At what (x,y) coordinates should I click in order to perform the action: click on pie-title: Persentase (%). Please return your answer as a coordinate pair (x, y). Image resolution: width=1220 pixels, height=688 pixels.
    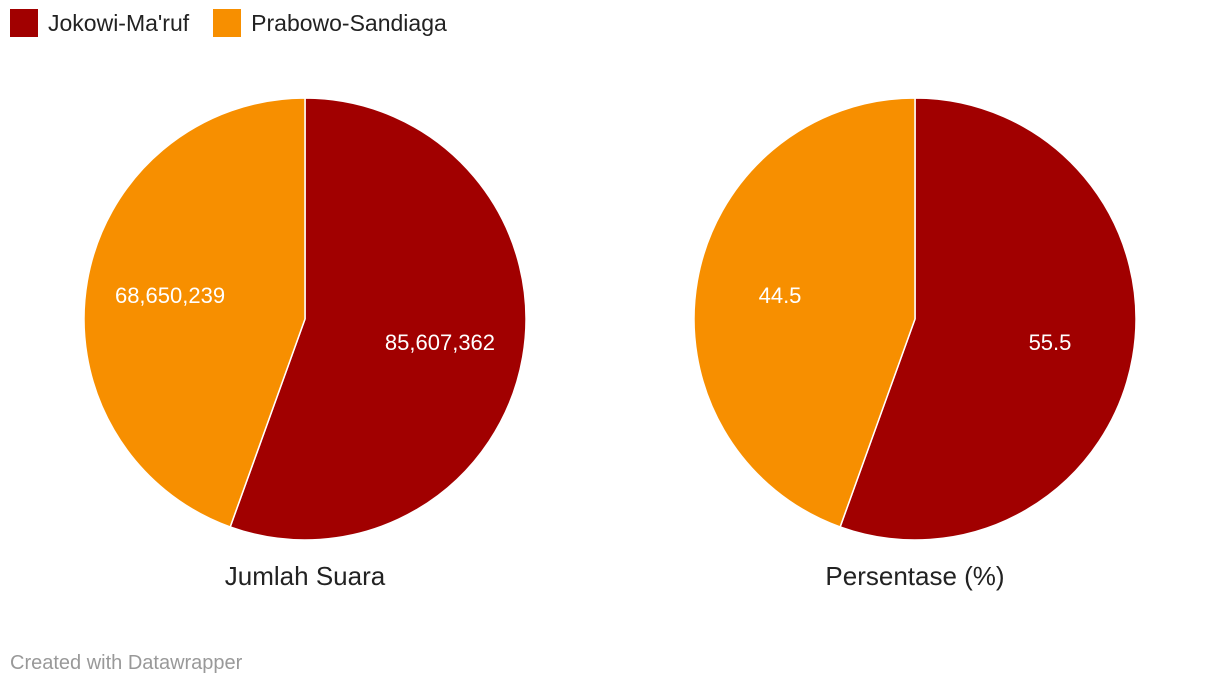
    Looking at the image, I should click on (914, 576).